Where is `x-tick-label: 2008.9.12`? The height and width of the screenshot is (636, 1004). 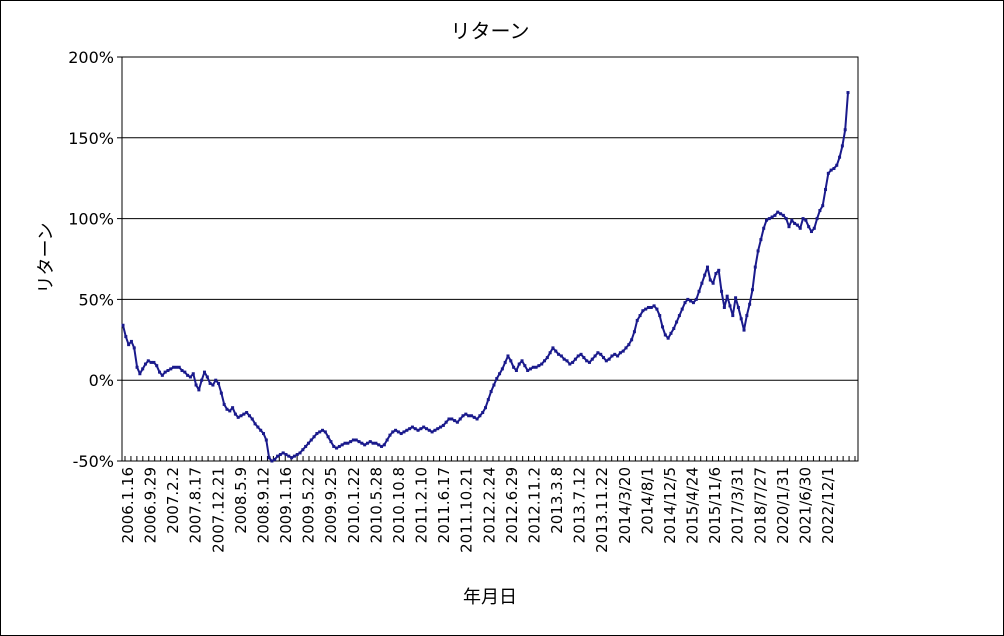
x-tick-label: 2008.9.12 is located at coordinates (263, 505).